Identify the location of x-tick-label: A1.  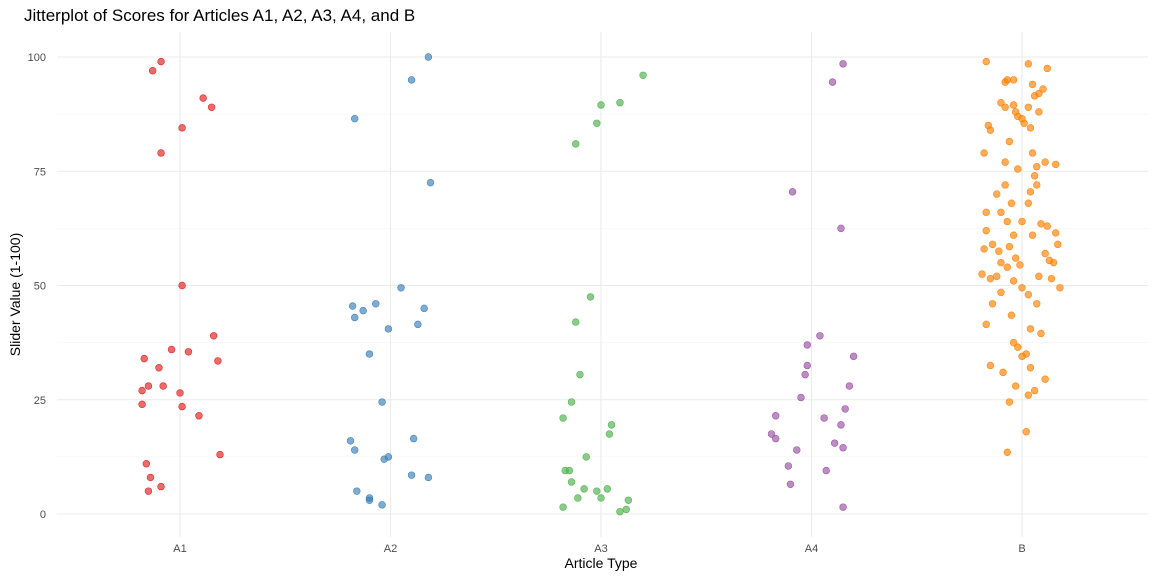
(179, 549).